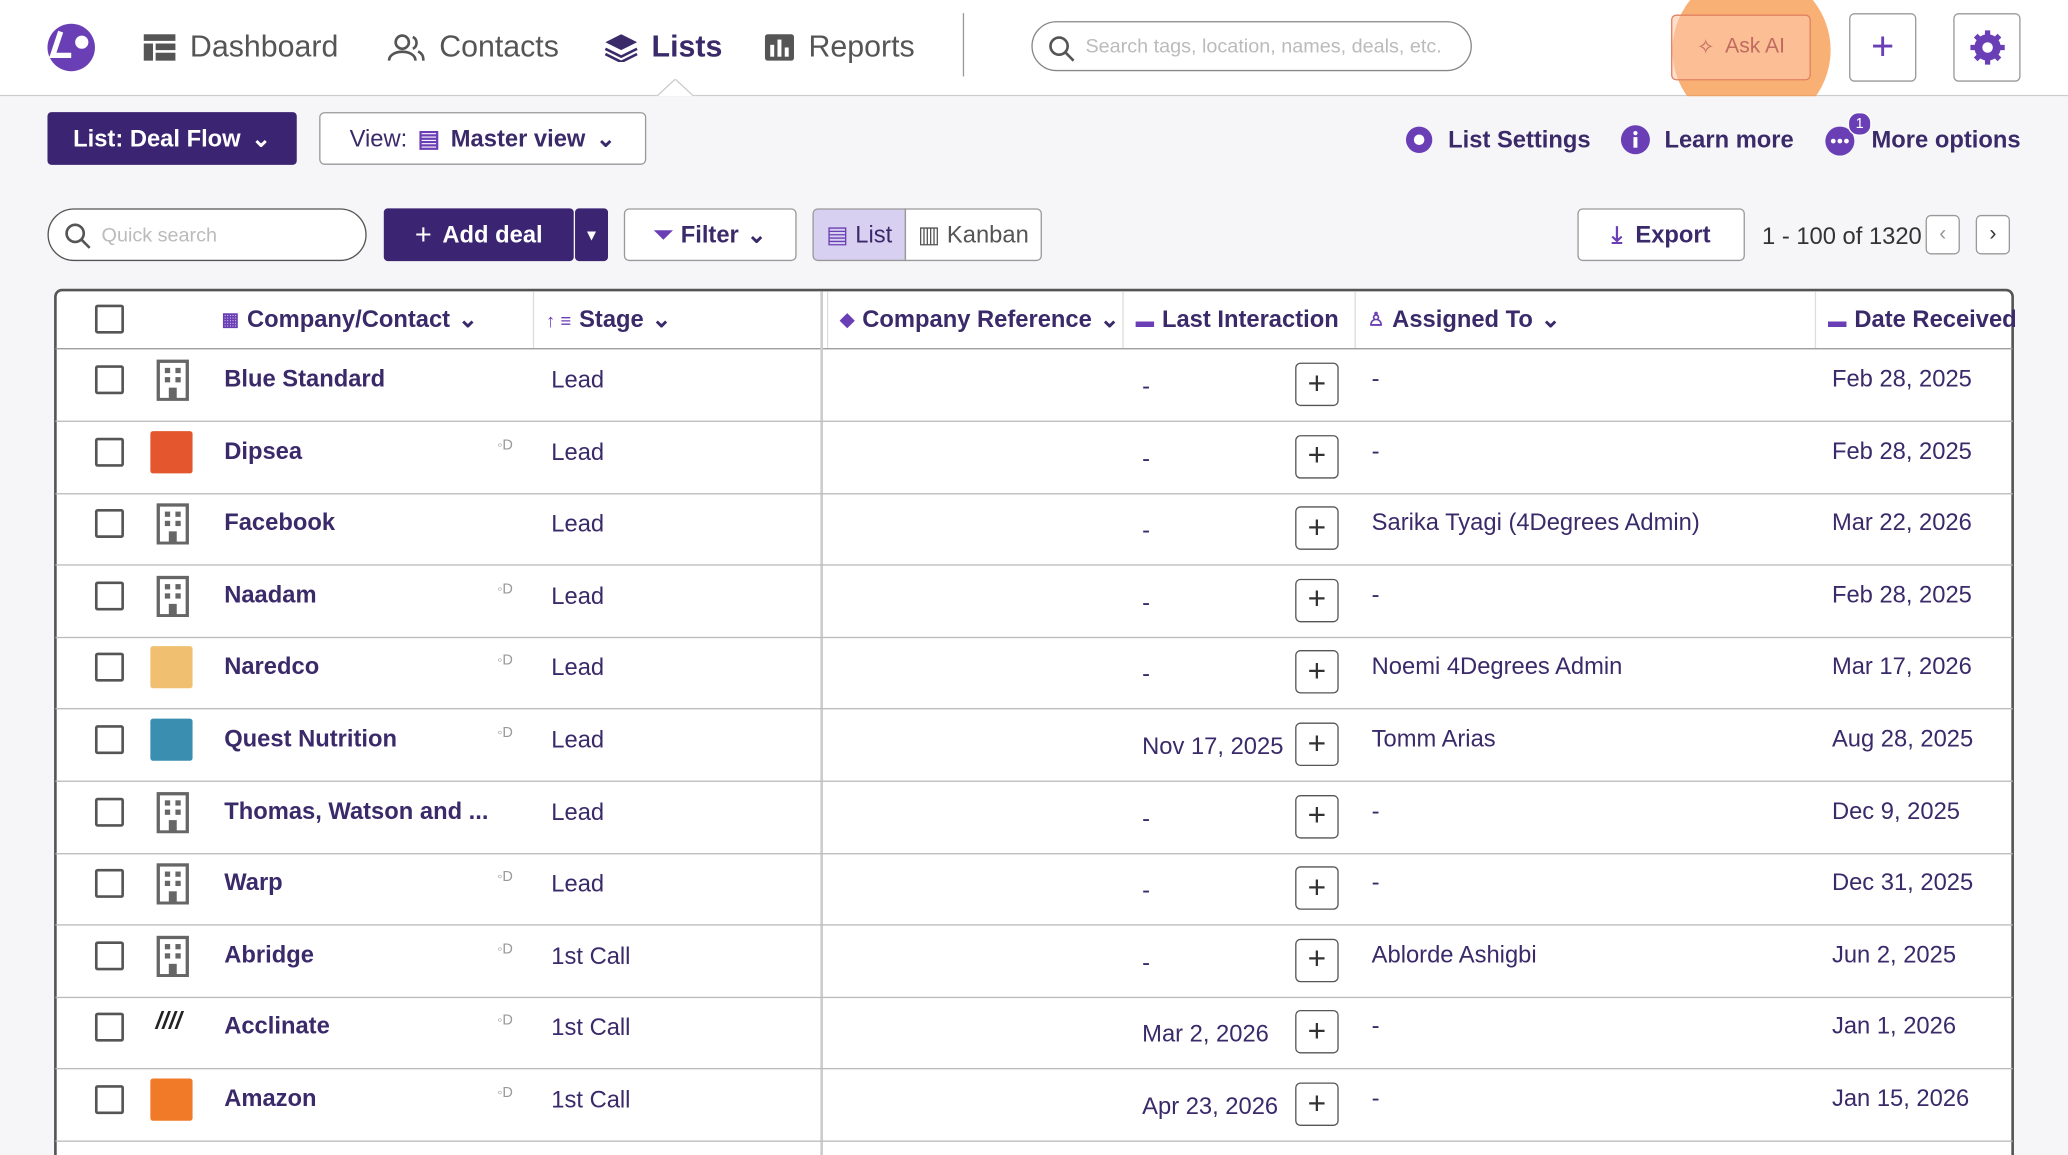 The height and width of the screenshot is (1155, 2068). Describe the element at coordinates (264, 46) in the screenshot. I see `nav-label: Dashboard` at that location.